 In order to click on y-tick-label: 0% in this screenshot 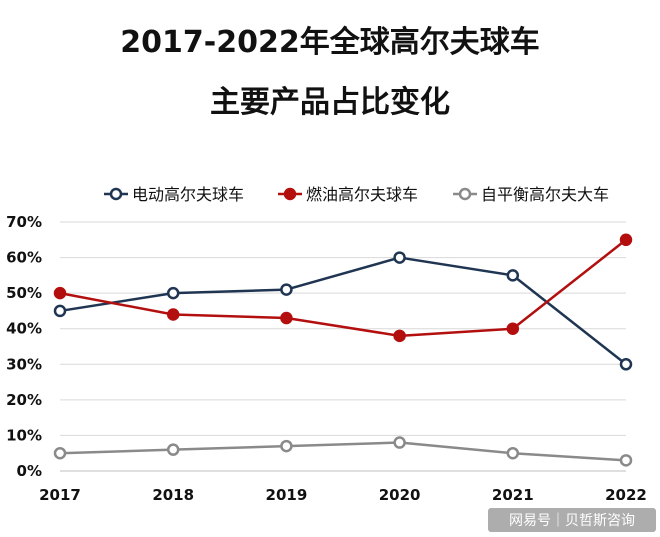, I will do `click(29, 471)`.